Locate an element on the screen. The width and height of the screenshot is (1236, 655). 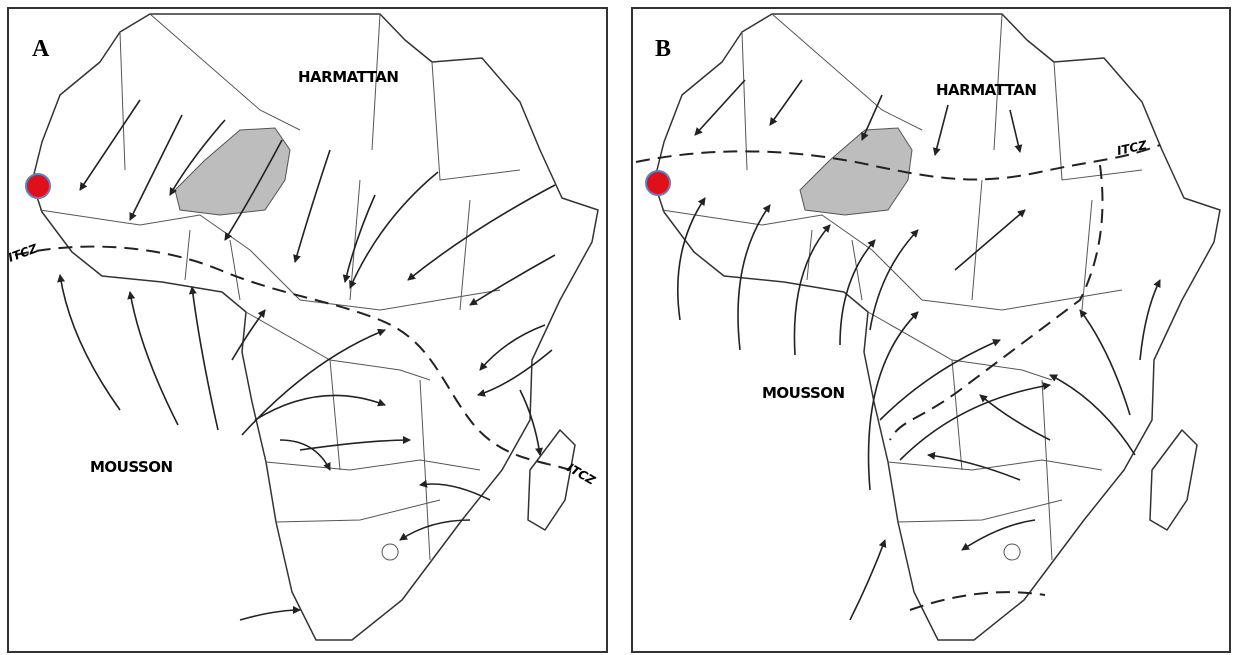
panel-label: A is located at coordinates (41, 49).